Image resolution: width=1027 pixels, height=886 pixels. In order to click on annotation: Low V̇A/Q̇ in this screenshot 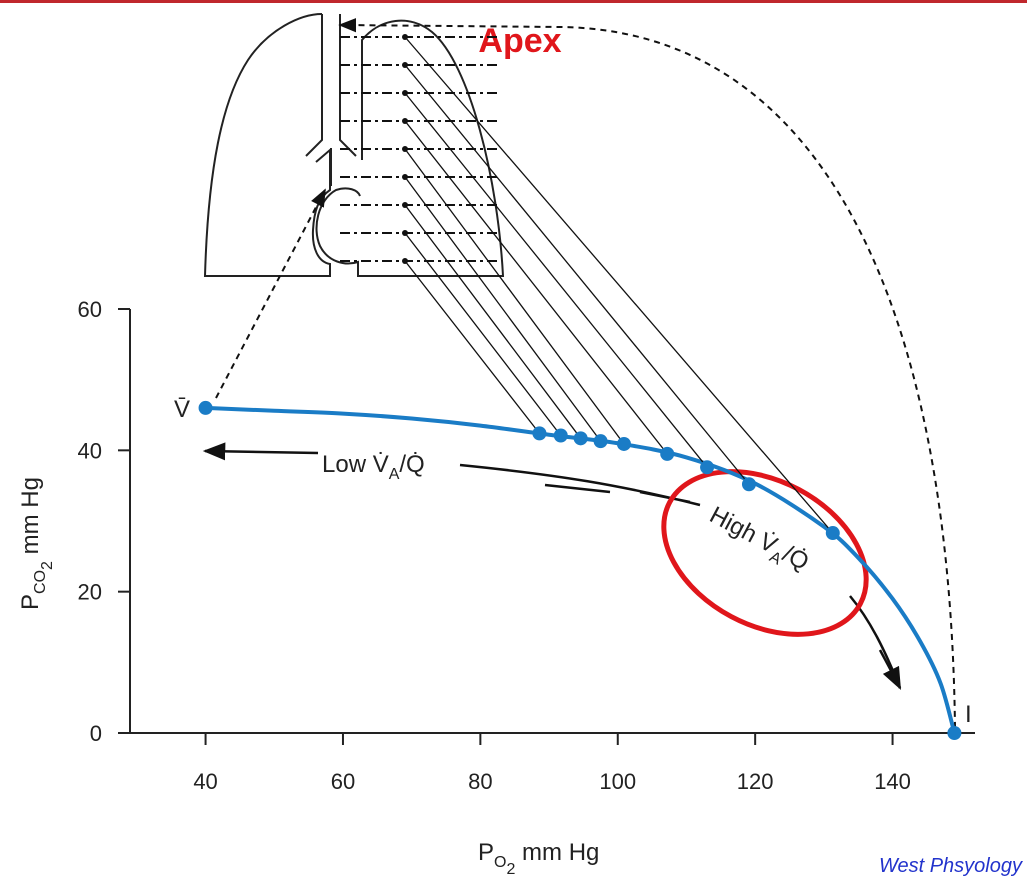, I will do `click(373, 466)`.